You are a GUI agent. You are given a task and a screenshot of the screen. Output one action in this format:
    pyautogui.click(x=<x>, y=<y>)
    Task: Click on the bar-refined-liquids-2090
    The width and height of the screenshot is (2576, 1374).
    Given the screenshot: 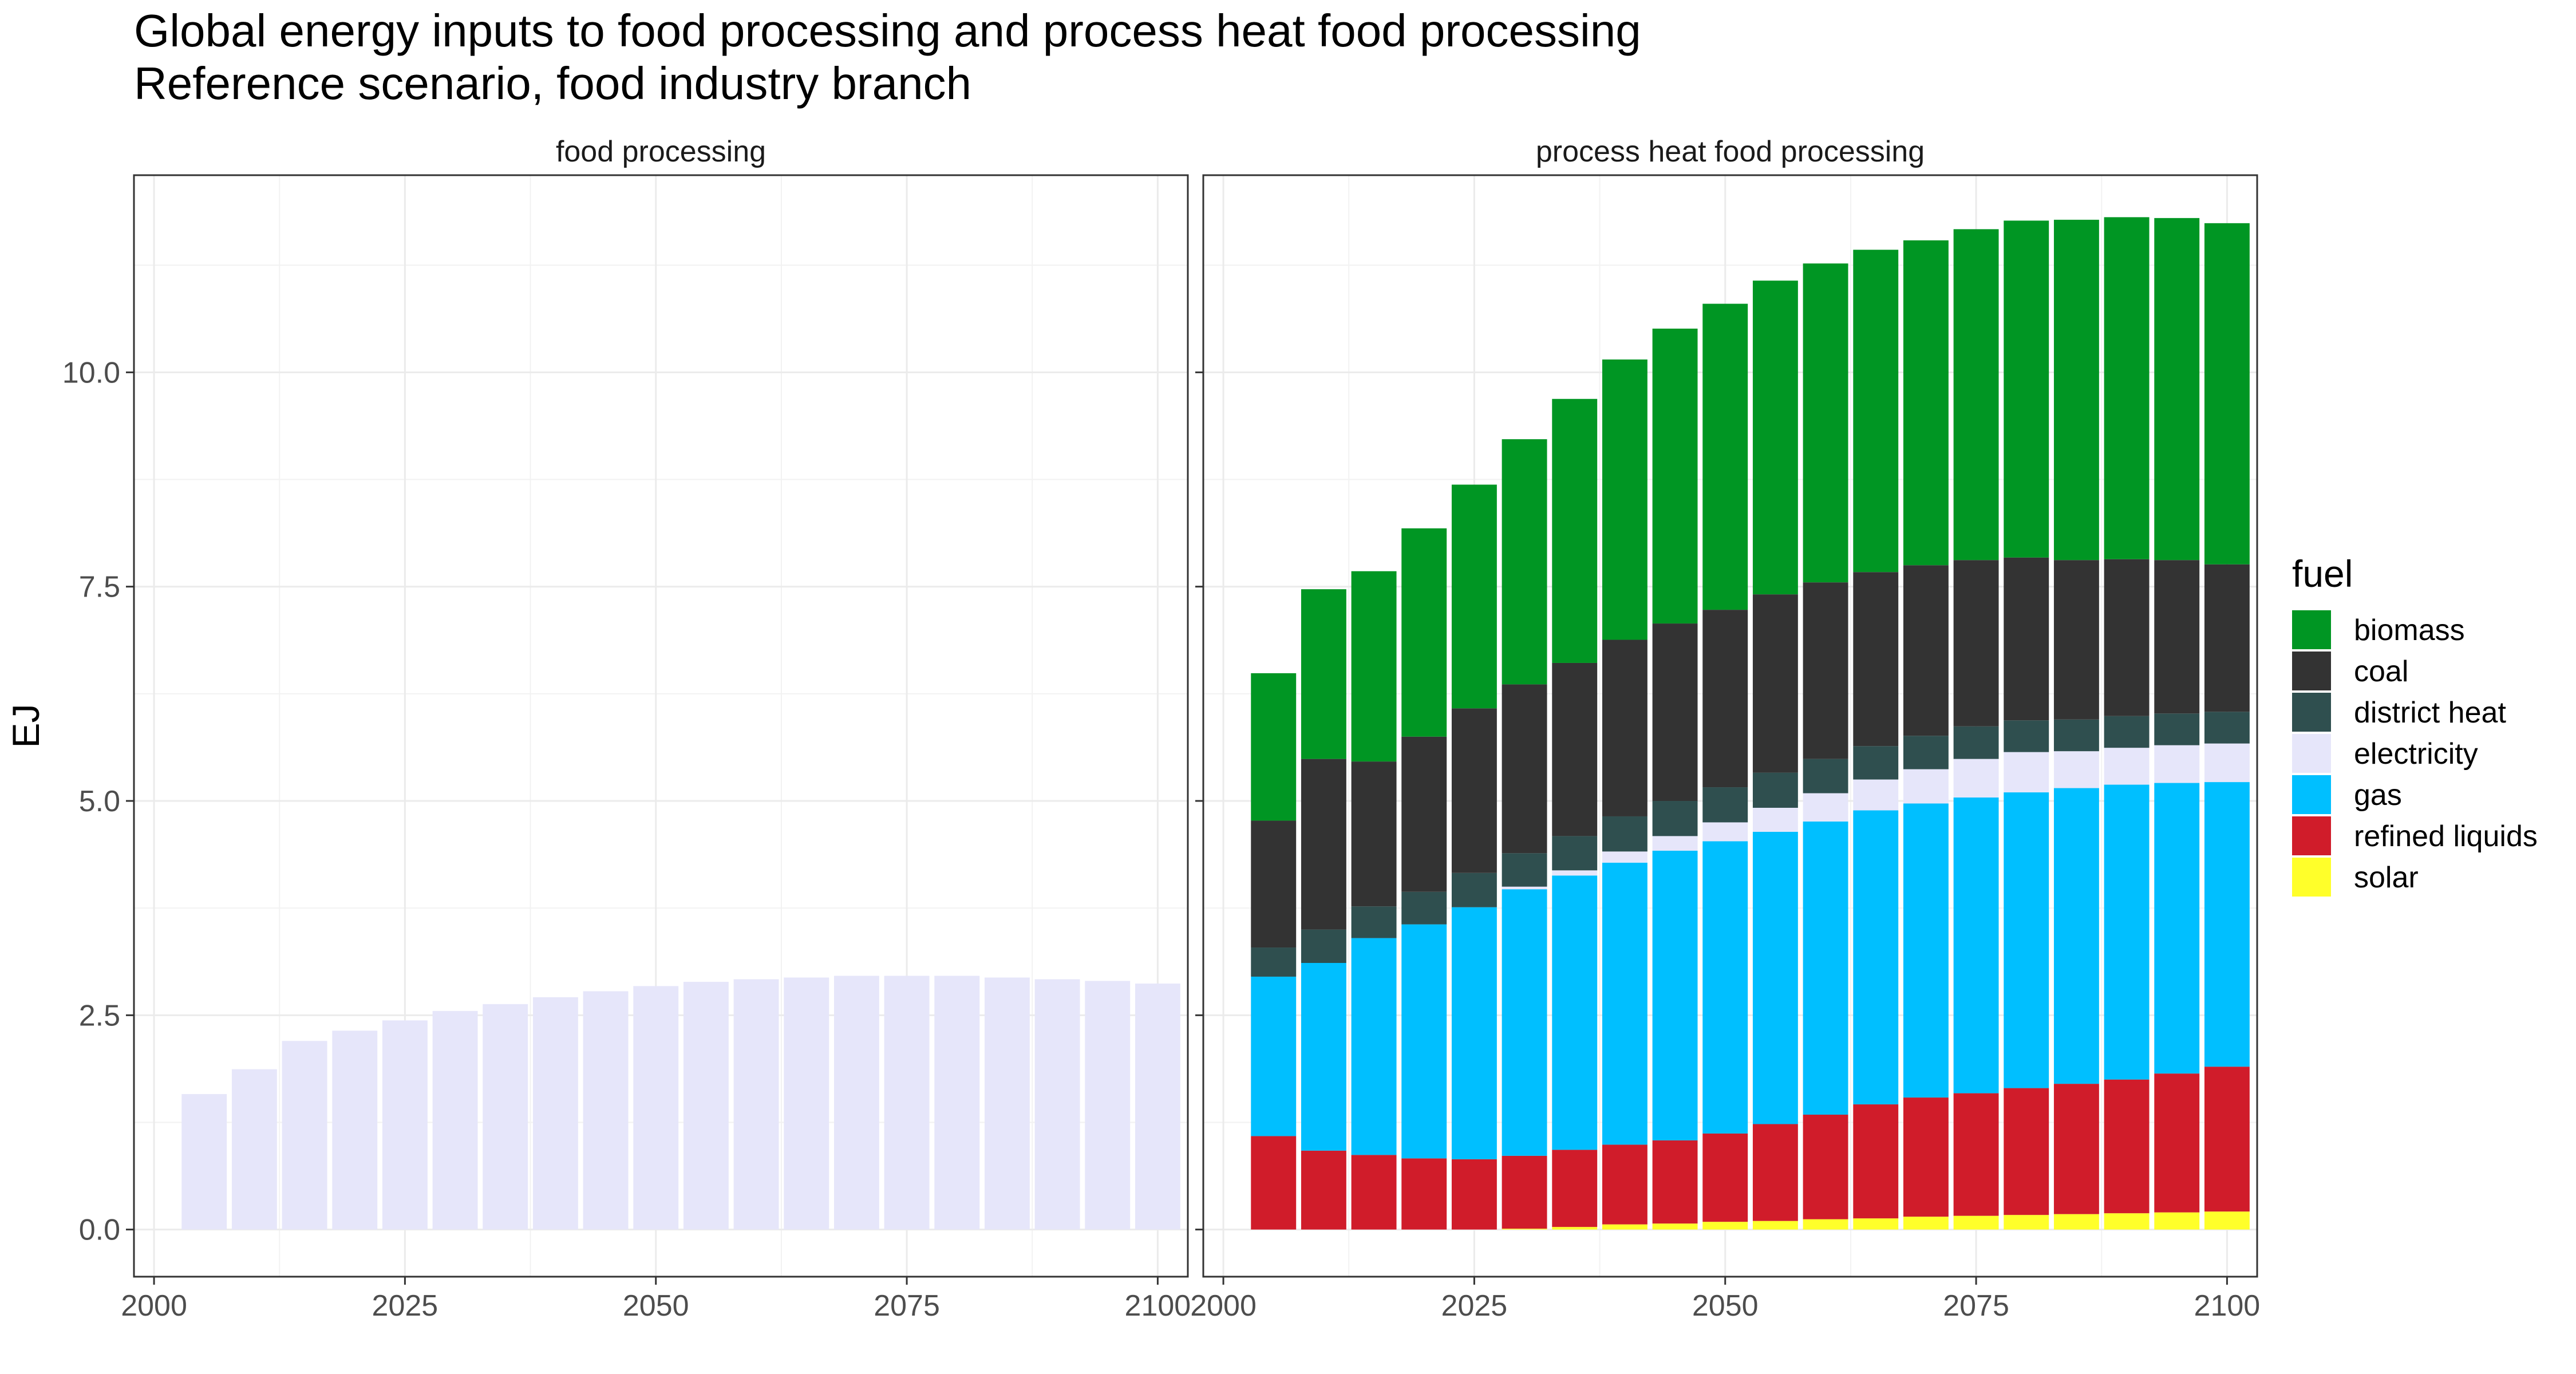 What is the action you would take?
    pyautogui.click(x=2127, y=1146)
    